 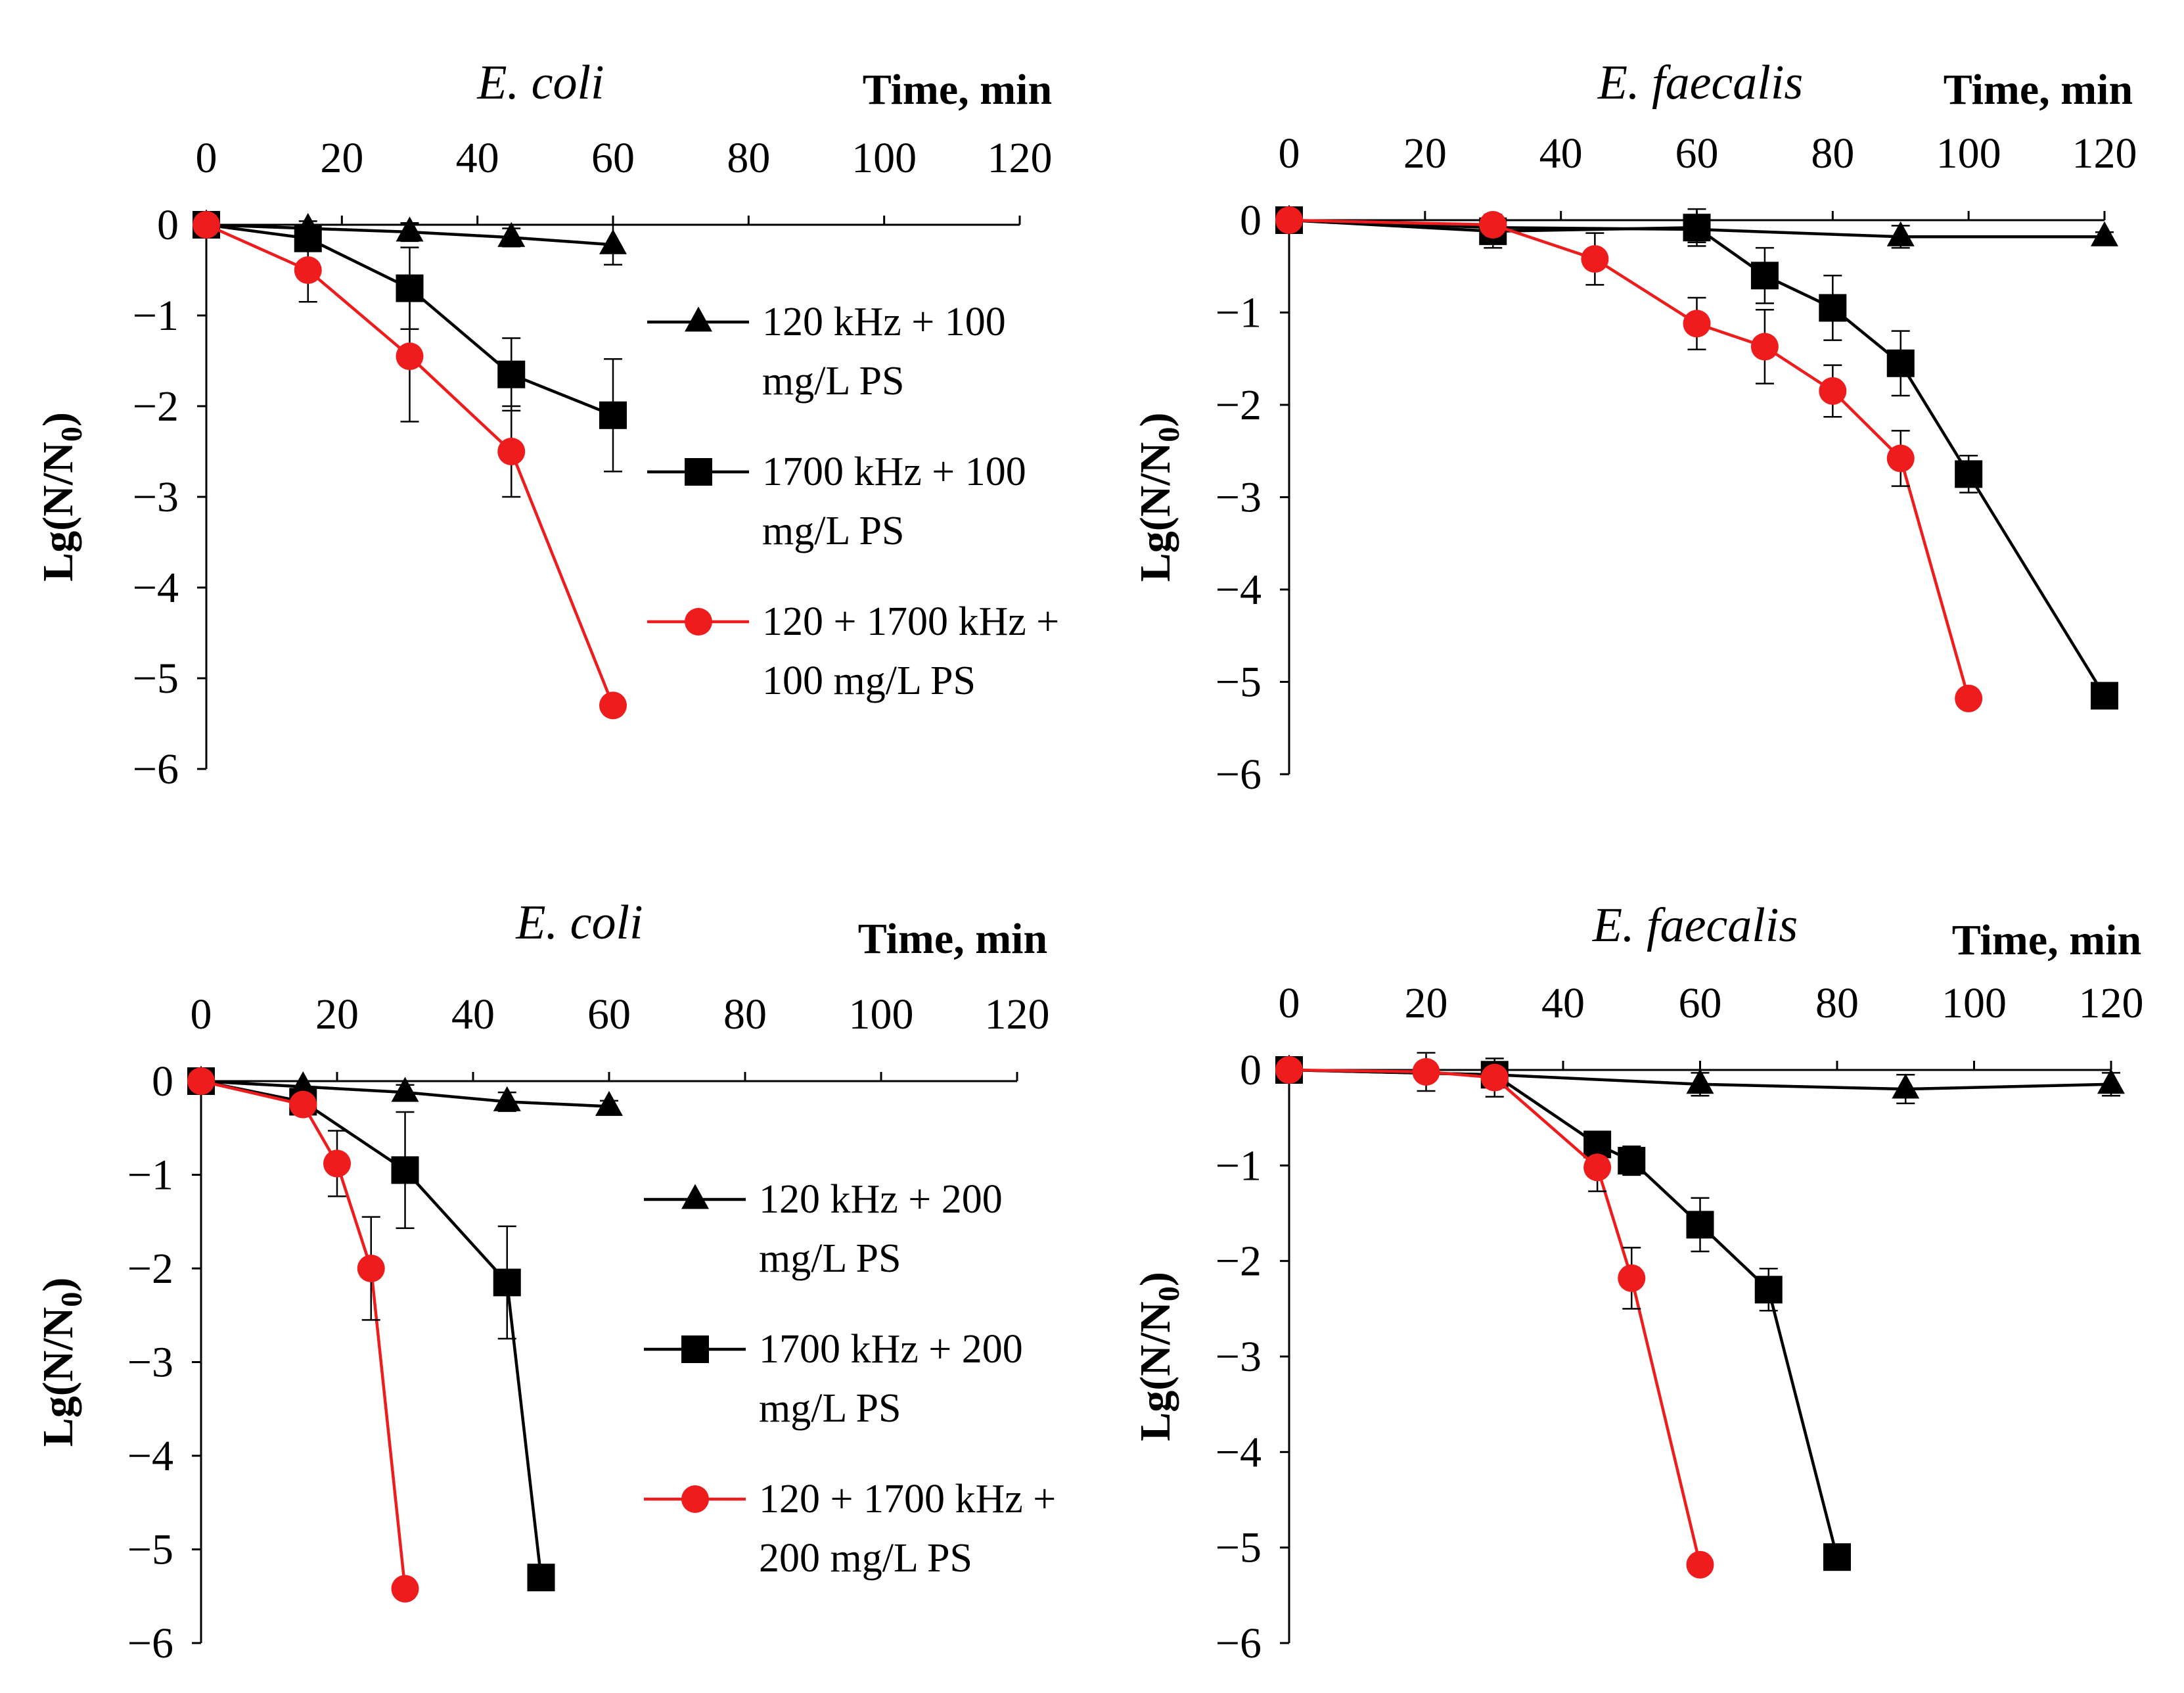 What do you see at coordinates (695, 1499) in the screenshot?
I see `legend-marker-circle` at bounding box center [695, 1499].